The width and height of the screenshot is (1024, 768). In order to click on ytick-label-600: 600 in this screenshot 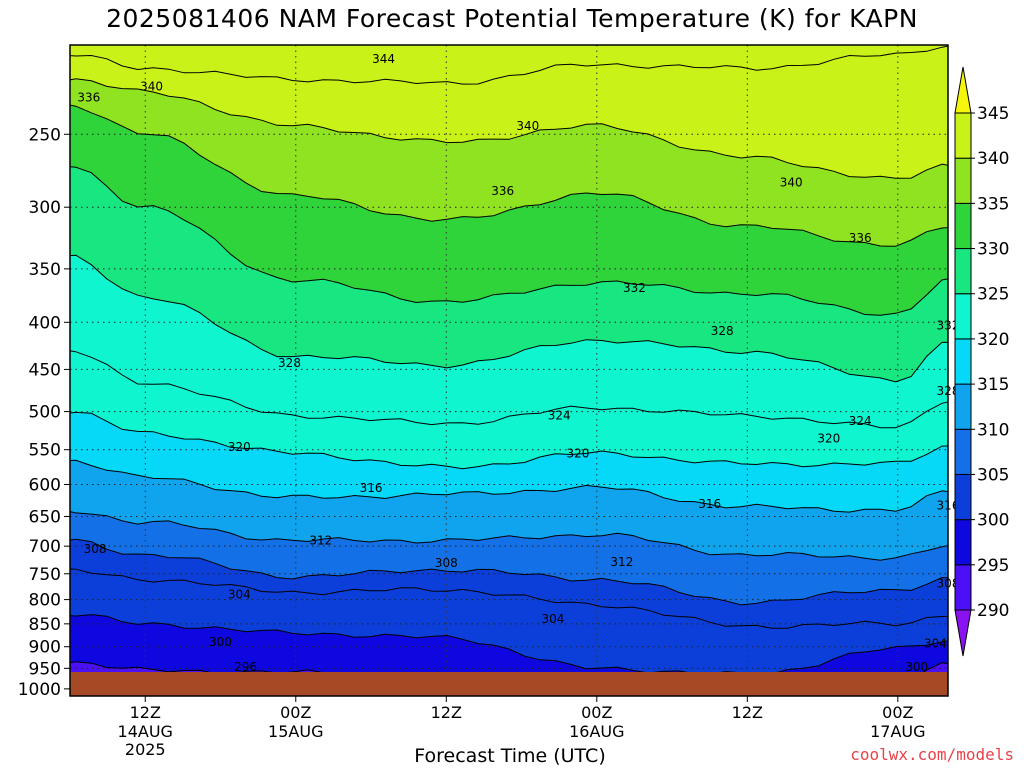, I will do `click(45, 486)`.